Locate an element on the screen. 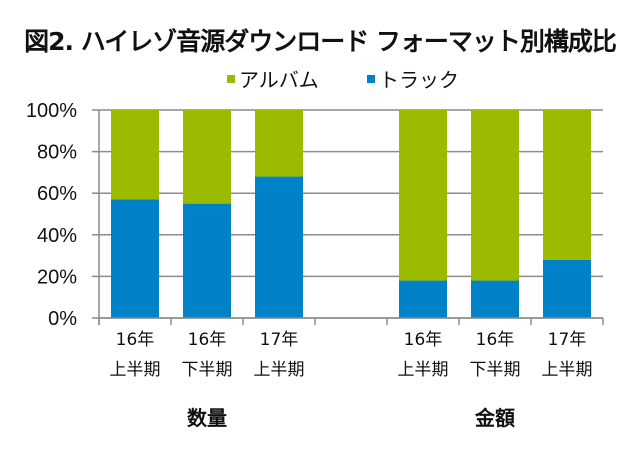 Image resolution: width=640 pixels, height=452 pixels. legend-label-track: トラック is located at coordinates (419, 80).